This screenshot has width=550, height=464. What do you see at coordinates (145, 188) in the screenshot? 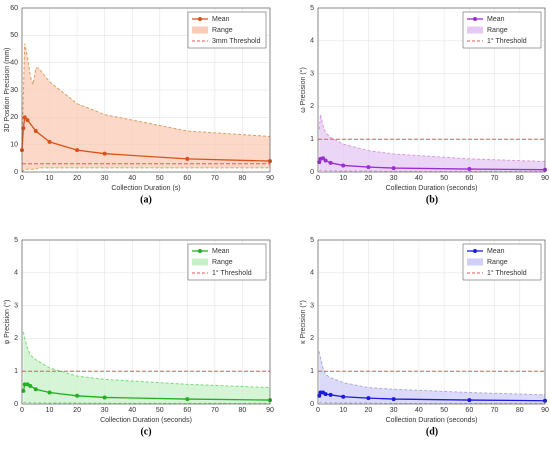
I see `x-axis-label: Collection Duration (s)` at bounding box center [145, 188].